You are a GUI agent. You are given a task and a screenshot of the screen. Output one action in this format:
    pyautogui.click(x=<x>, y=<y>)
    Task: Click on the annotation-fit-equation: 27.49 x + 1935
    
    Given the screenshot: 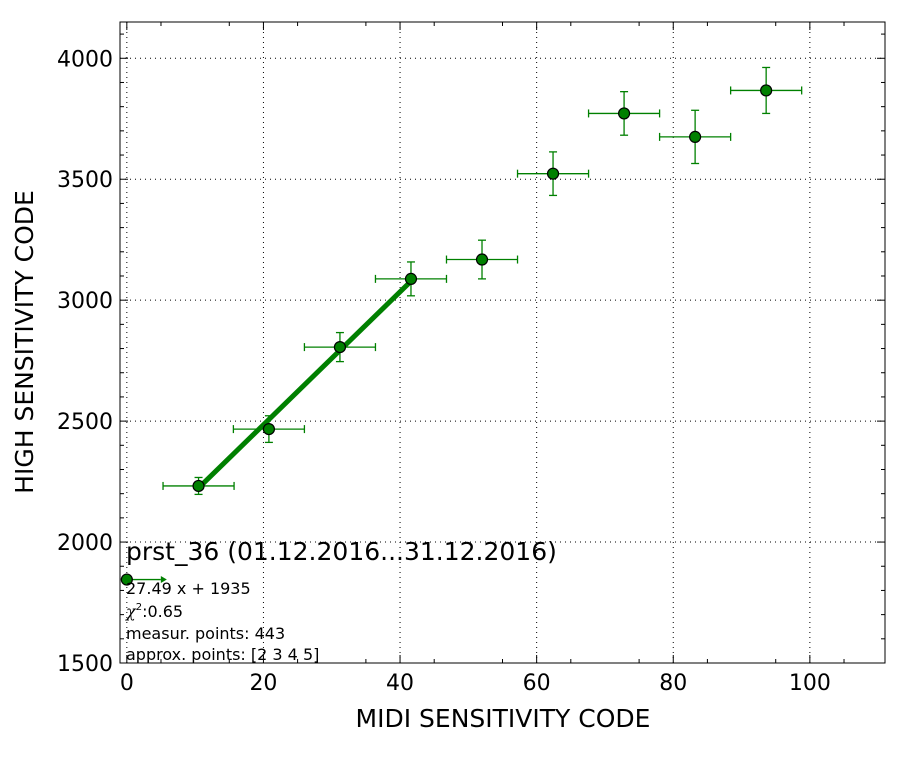 What is the action you would take?
    pyautogui.click(x=188, y=588)
    